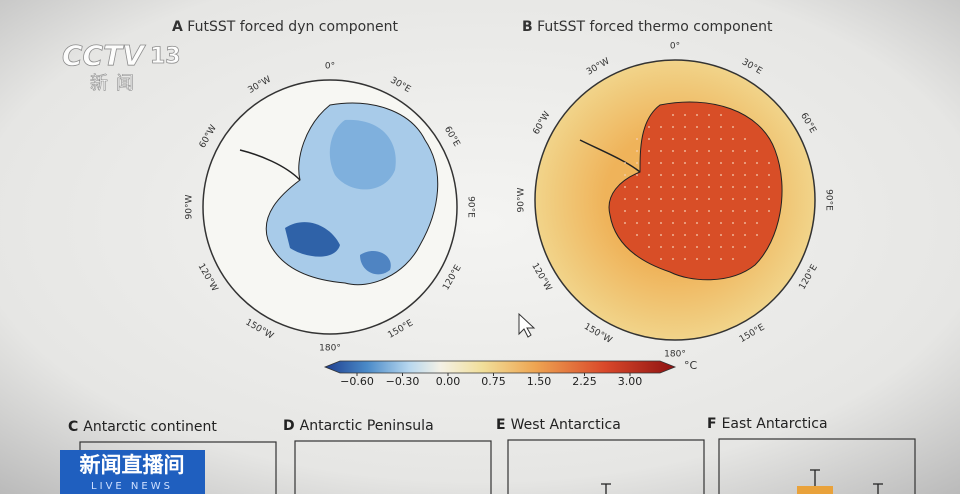 This screenshot has height=498, width=960. Describe the element at coordinates (132, 486) in the screenshot. I see `program-subtitle: LIVE NEWS` at that location.